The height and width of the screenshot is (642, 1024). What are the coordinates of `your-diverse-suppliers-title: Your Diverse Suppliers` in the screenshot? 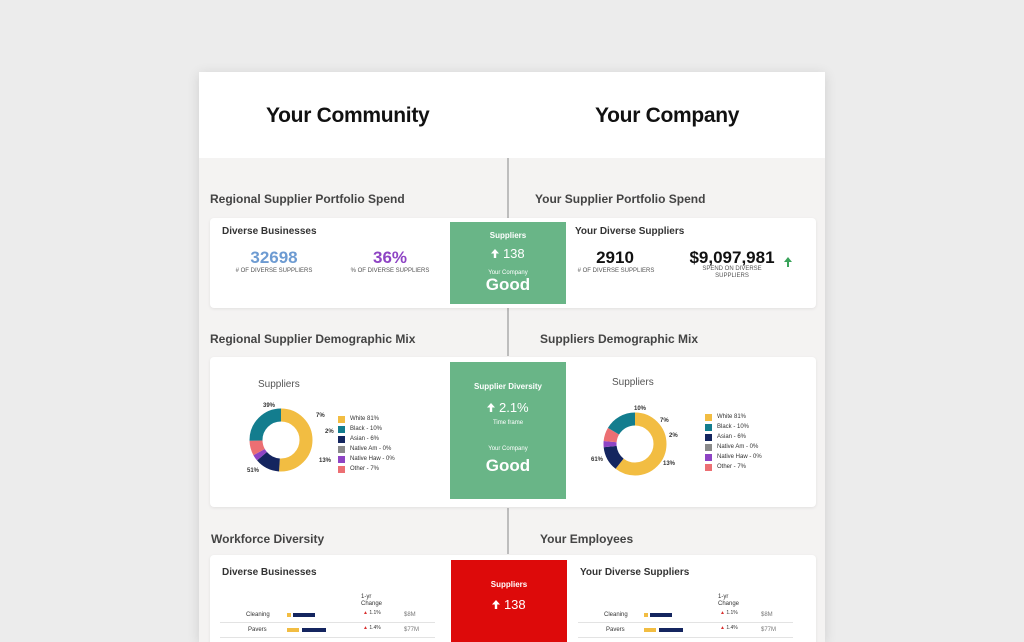 It's located at (630, 231).